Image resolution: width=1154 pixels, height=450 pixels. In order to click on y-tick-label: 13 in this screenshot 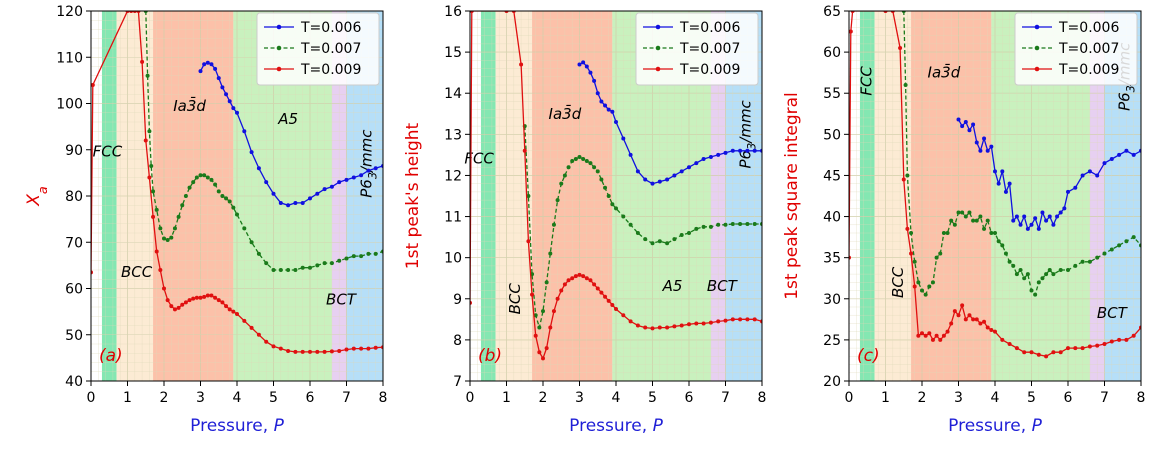, I will do `click(453, 135)`.